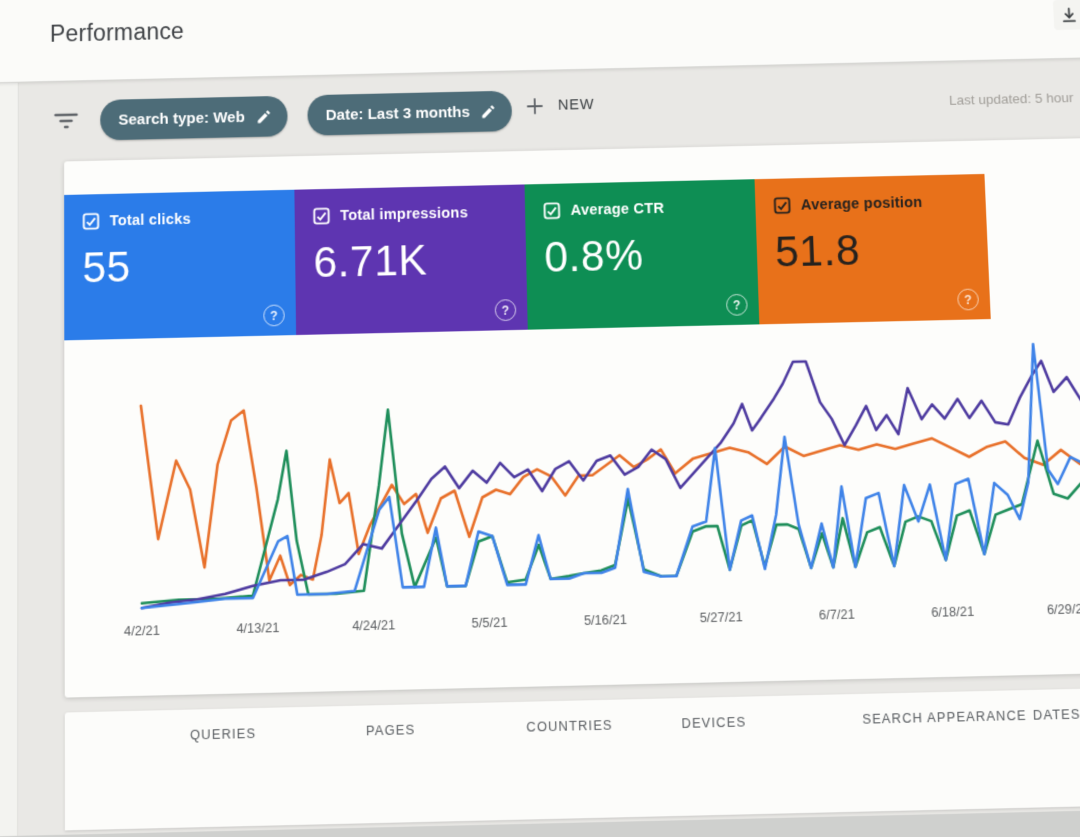 Image resolution: width=1080 pixels, height=837 pixels. I want to click on metric-value: 6.71K, so click(370, 261).